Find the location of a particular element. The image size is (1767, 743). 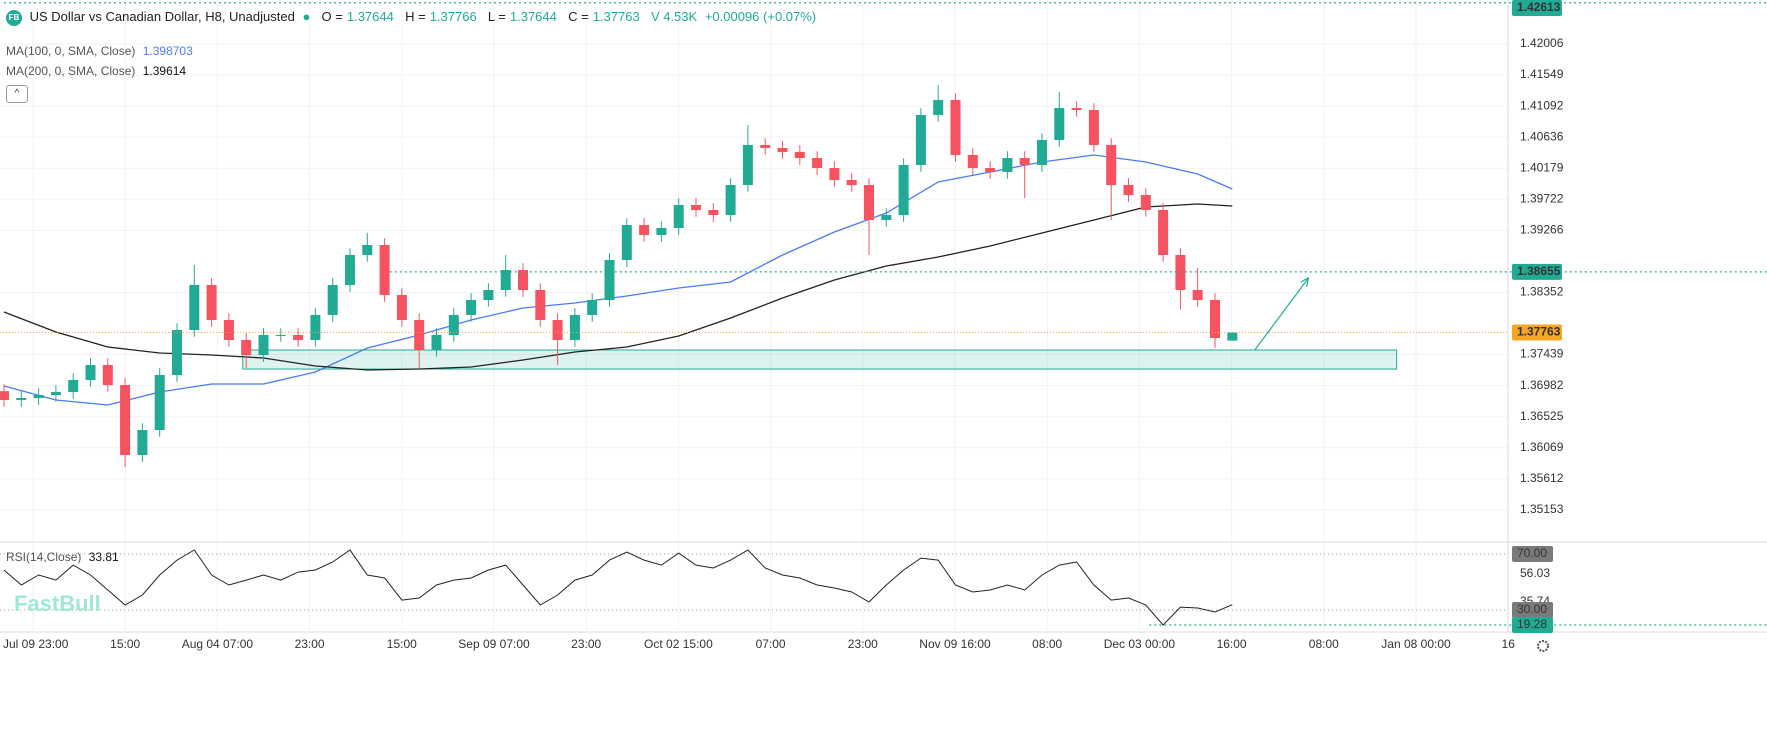

price-line-label: 1.38655 is located at coordinates (1539, 271).